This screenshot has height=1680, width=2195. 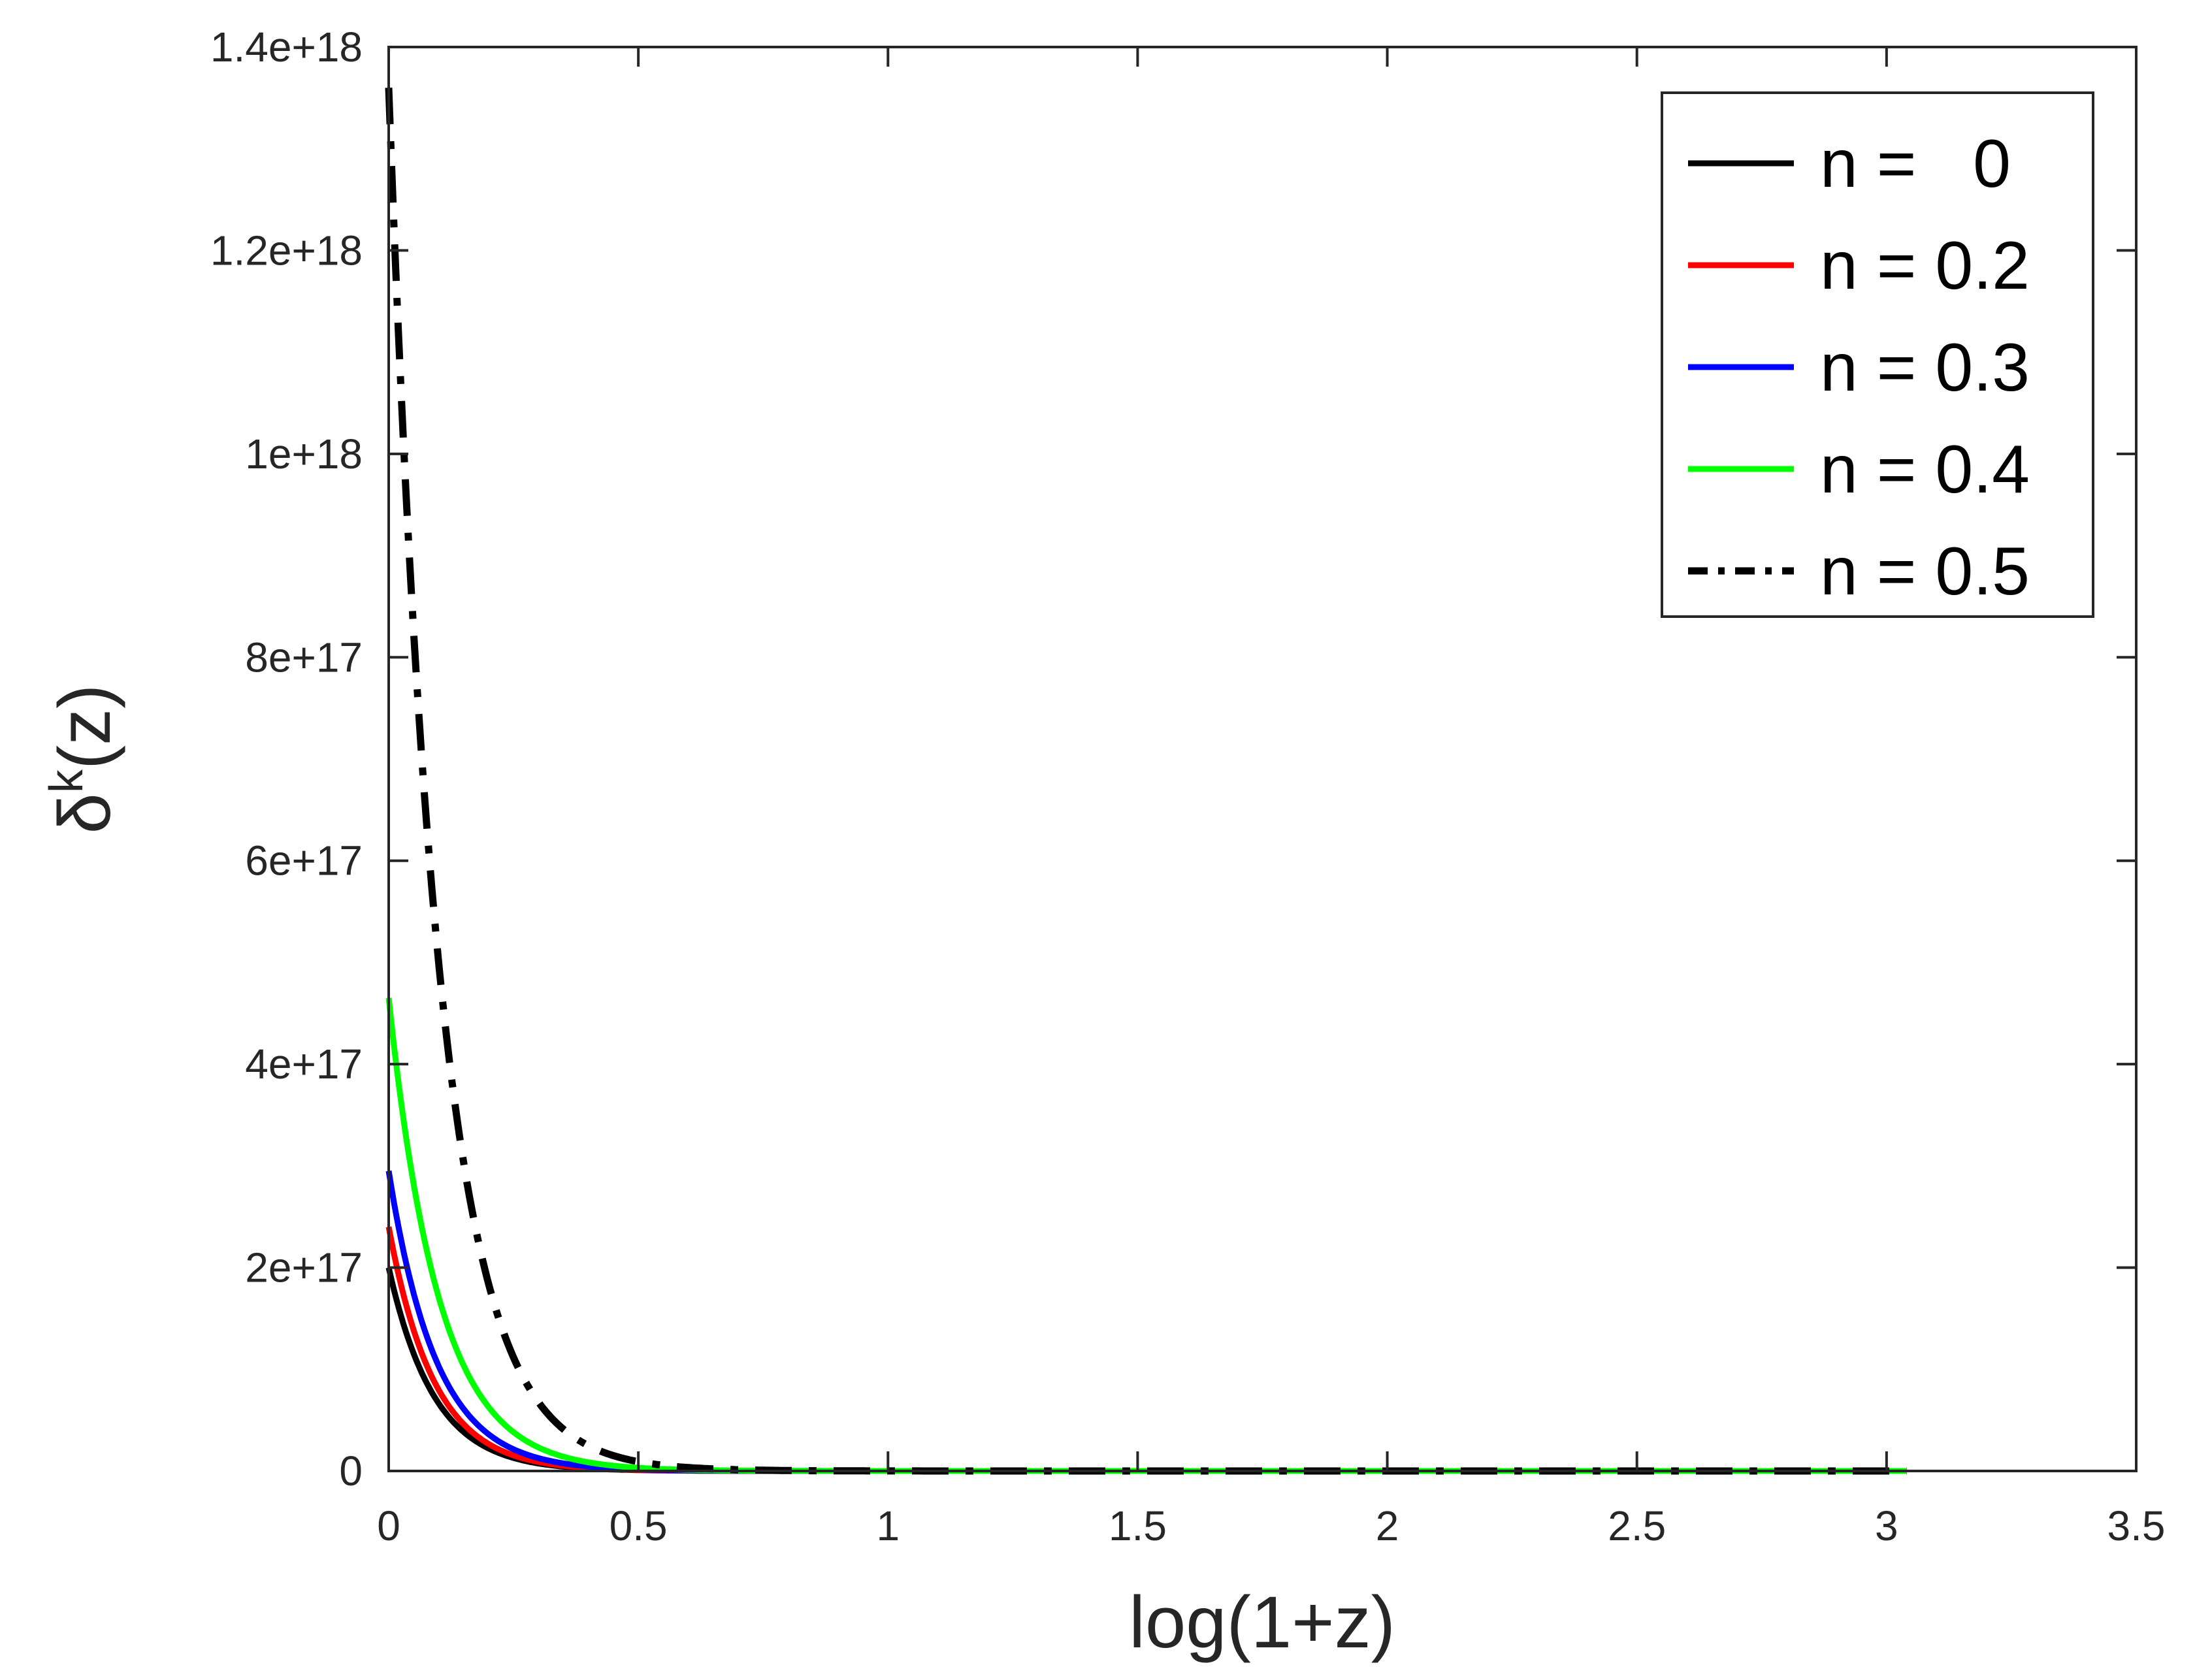 I want to click on x-tick-label: 3, so click(x=1887, y=1525).